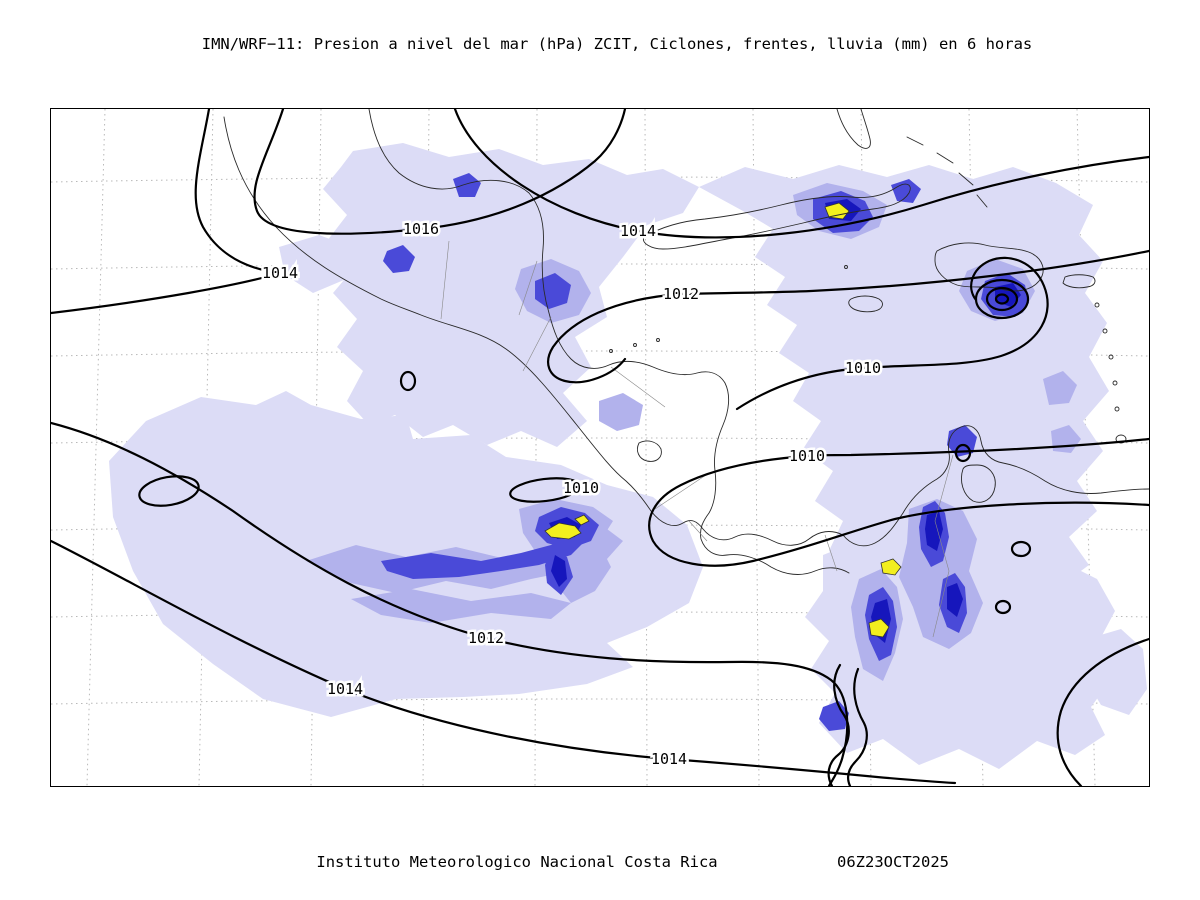  I want to click on footer-timestamp: 06Z23OCT2025, so click(893, 862).